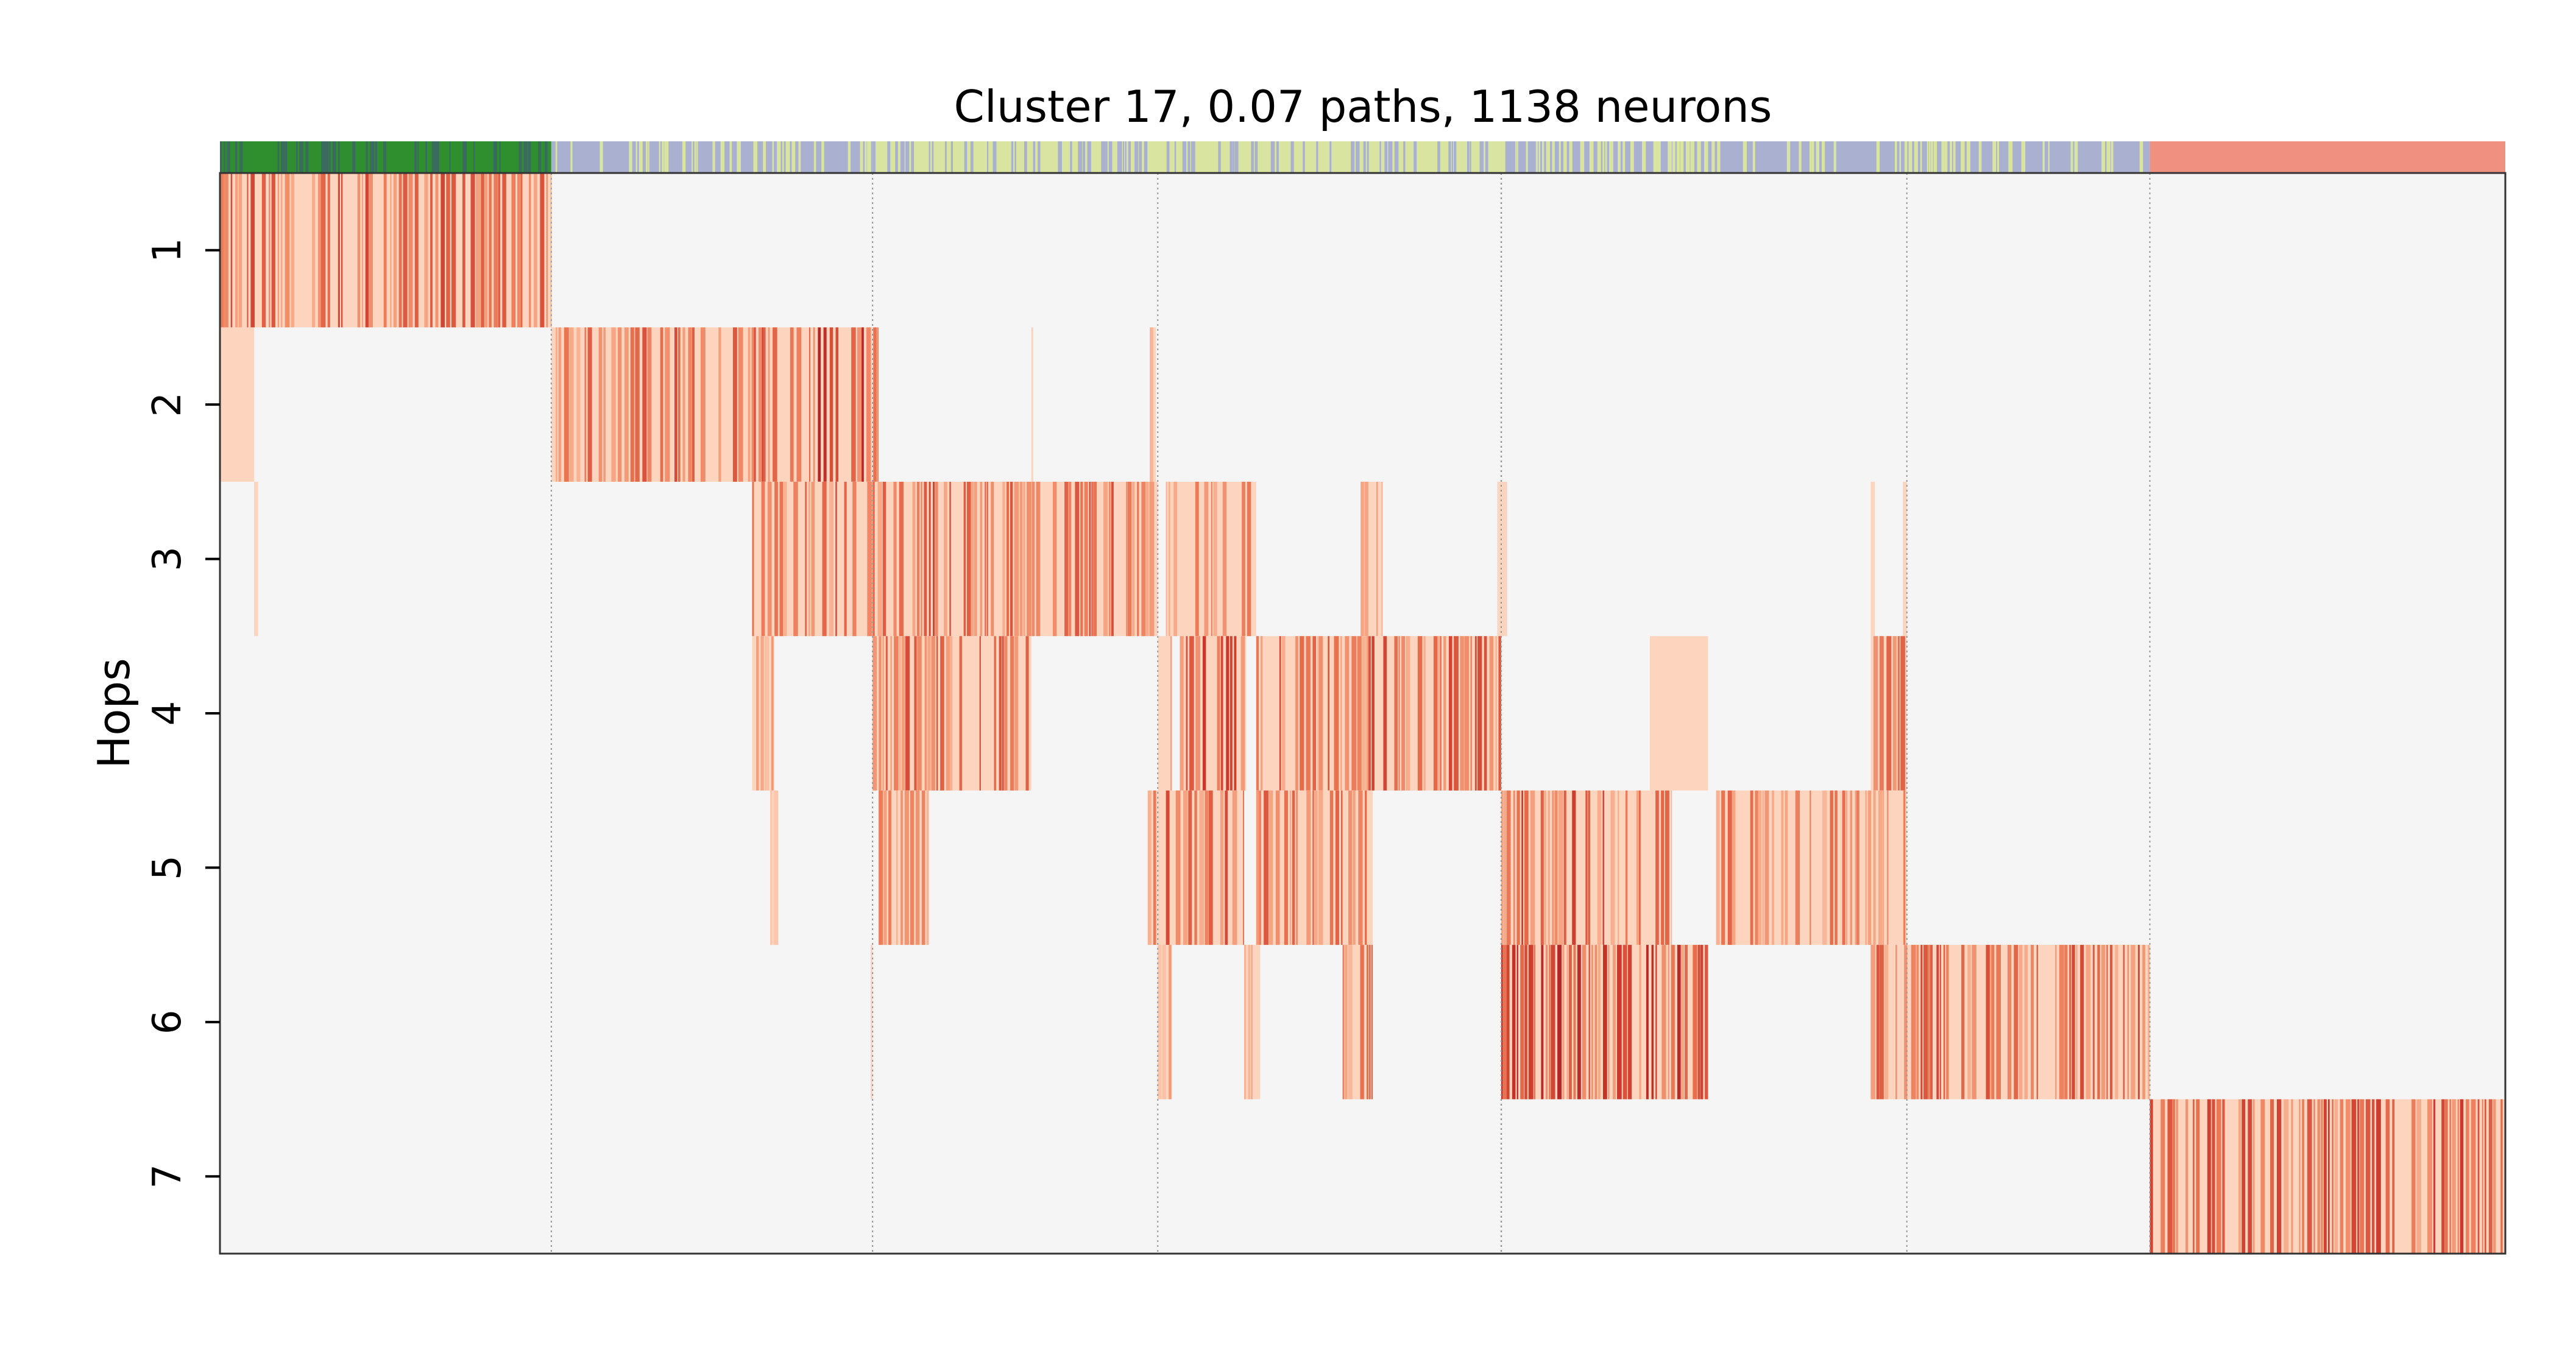 Image resolution: width=2576 pixels, height=1359 pixels. I want to click on category-strip, so click(1362, 157).